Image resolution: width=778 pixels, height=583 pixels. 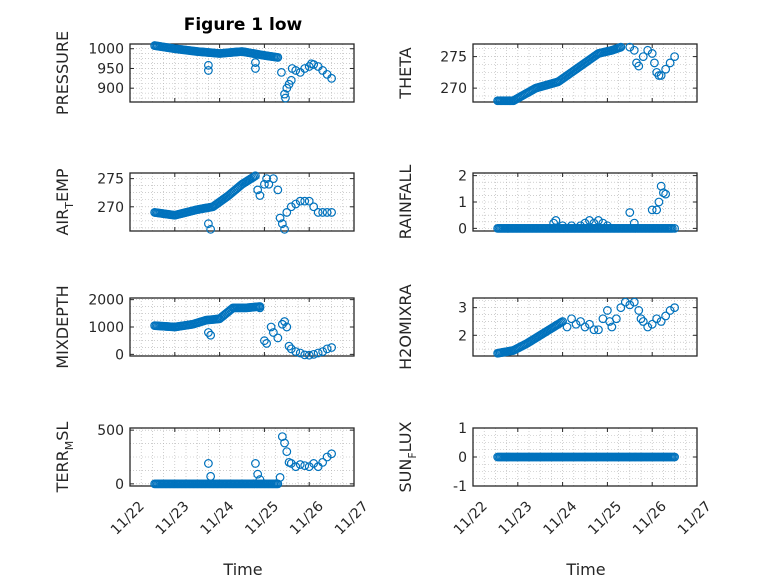 What do you see at coordinates (516, 518) in the screenshot?
I see `xtick-label: 11/23` at bounding box center [516, 518].